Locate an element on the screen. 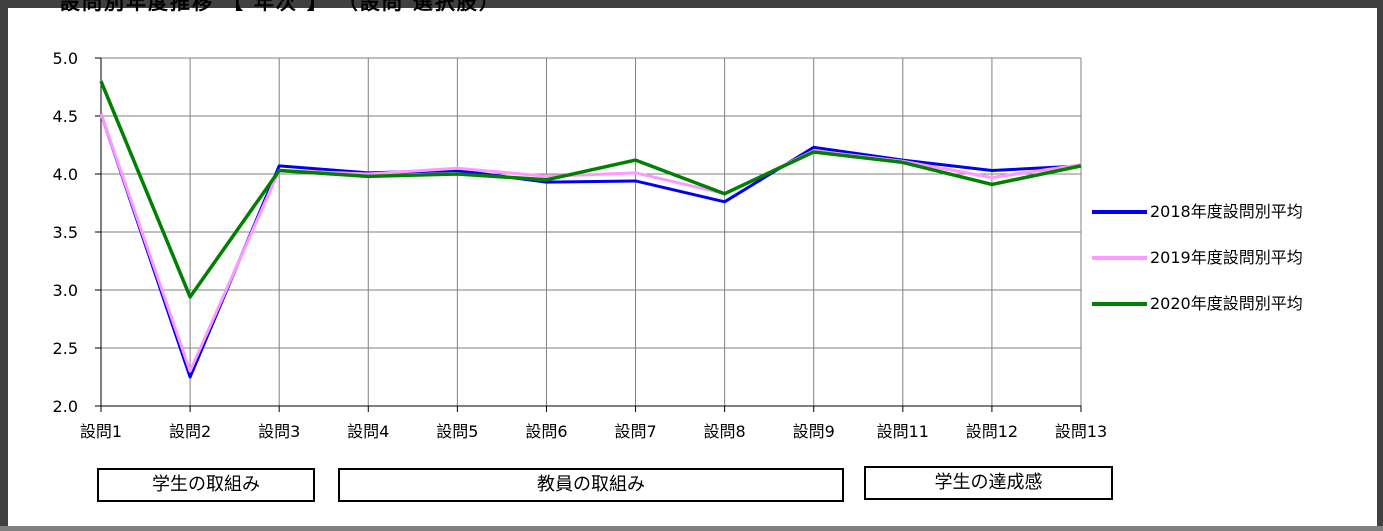 The width and height of the screenshot is (1383, 531). legend-swatch-2018 is located at coordinates (1119, 212).